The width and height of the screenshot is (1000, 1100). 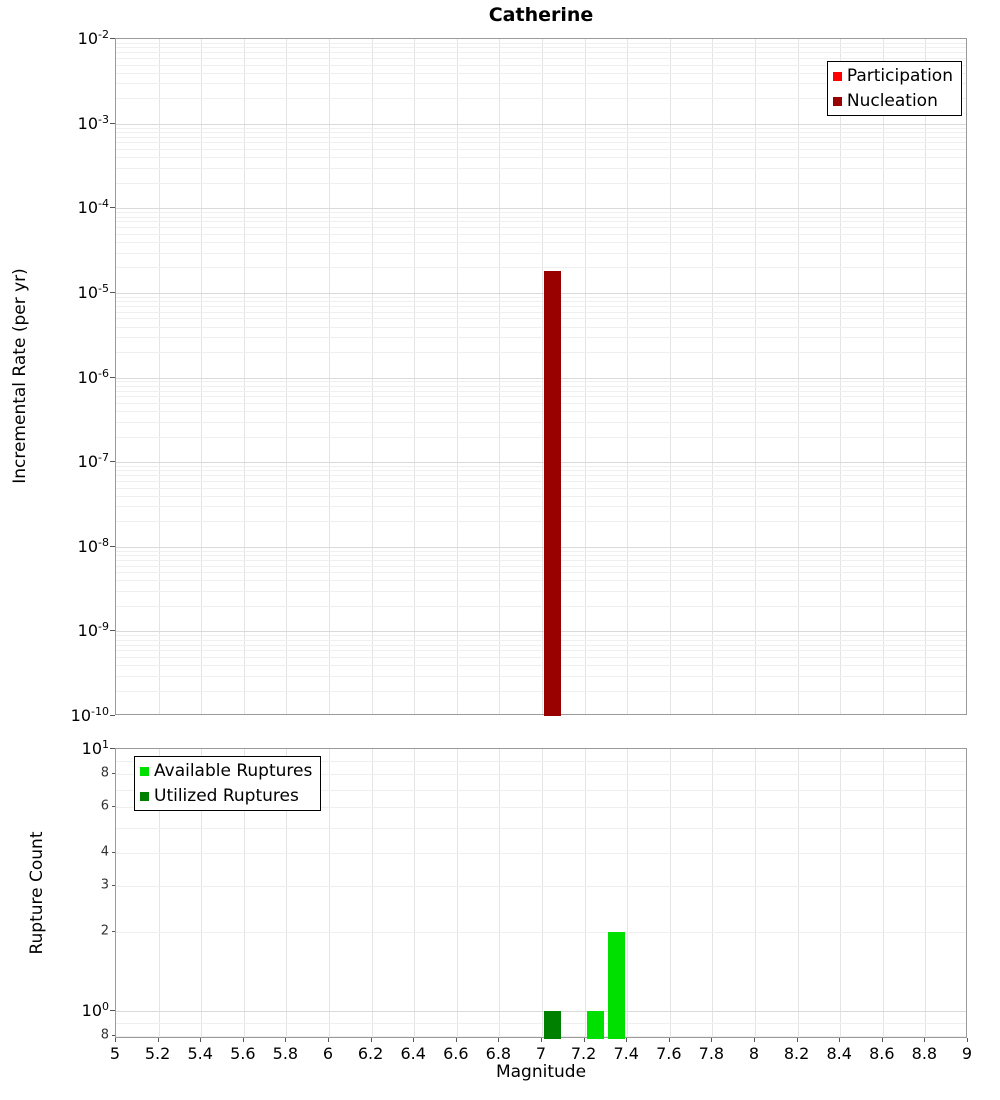 I want to click on y-tick-label: 10⁻⁸, so click(x=93, y=545).